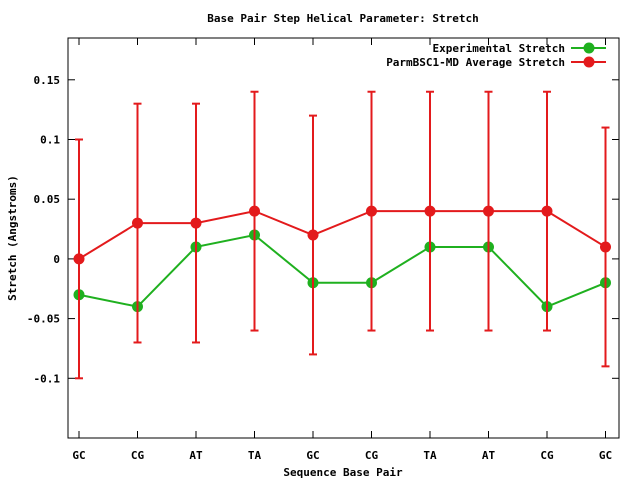 Image resolution: width=640 pixels, height=480 pixels. I want to click on legend-label: Experimental Stretch, so click(499, 48).